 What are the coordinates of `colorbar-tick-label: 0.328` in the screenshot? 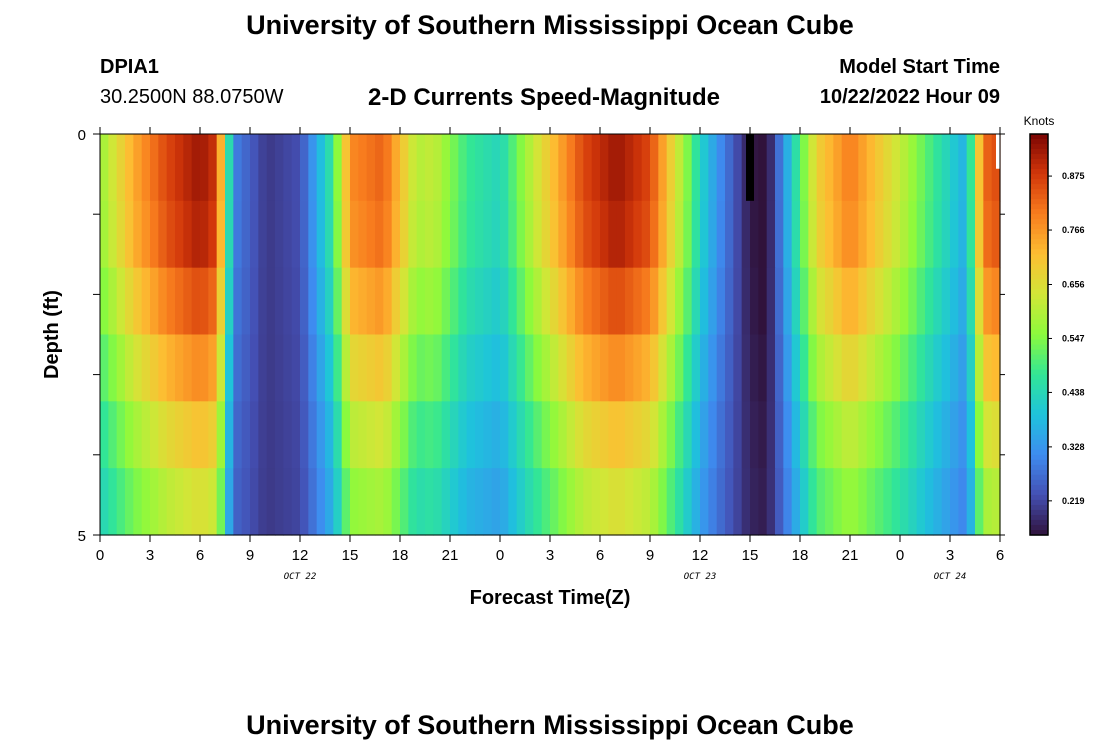 It's located at (1073, 447).